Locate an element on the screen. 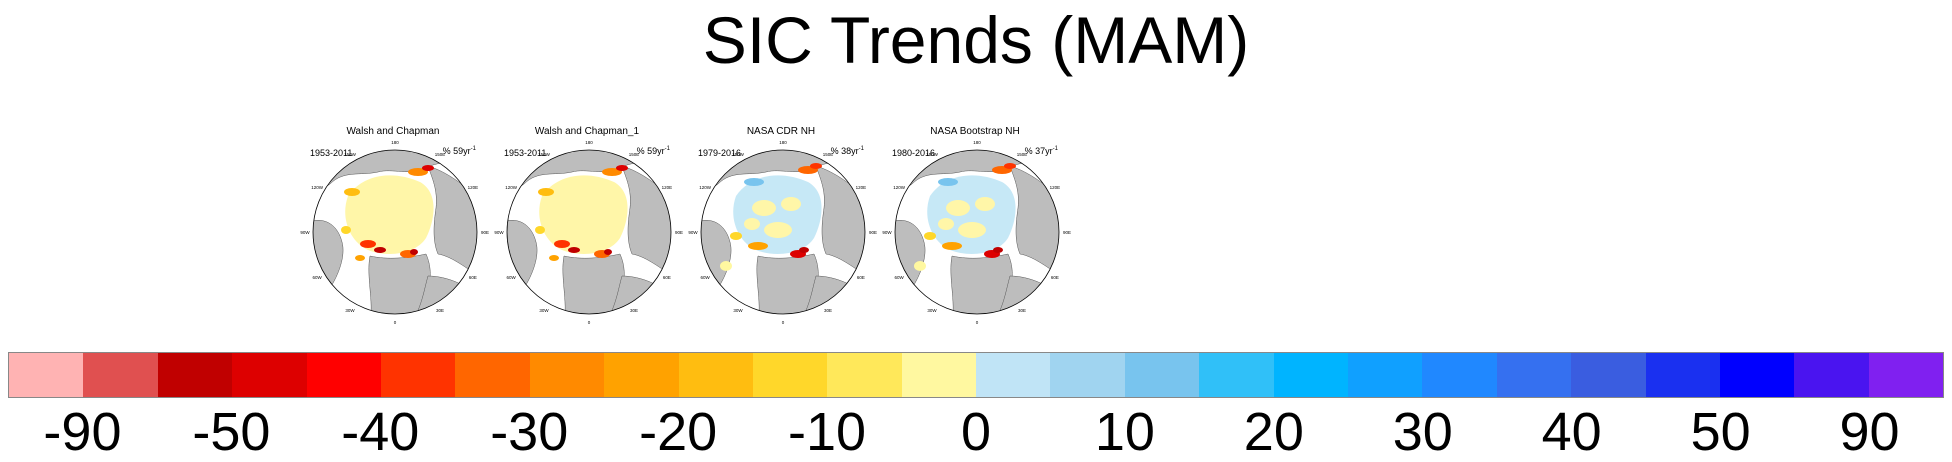  colorbar-label: 90 is located at coordinates (1869, 432).